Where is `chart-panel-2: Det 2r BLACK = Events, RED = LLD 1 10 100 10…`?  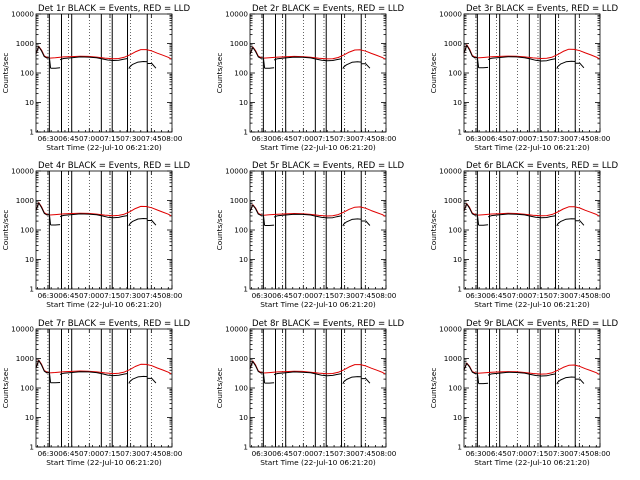 chart-panel-2: Det 2r BLACK = Events, RED = LLD 1 10 100 10… is located at coordinates (309, 78).